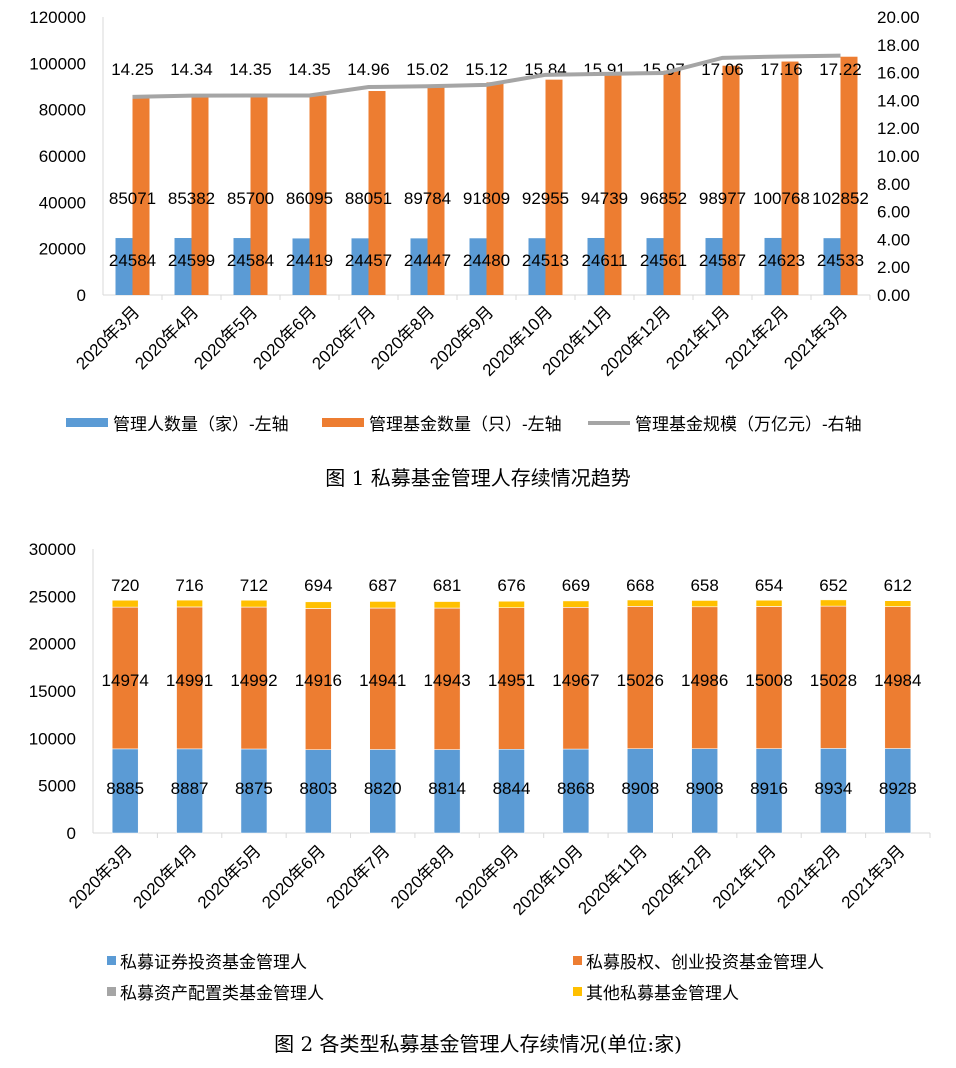 The image size is (956, 1068). What do you see at coordinates (893, 267) in the screenshot?
I see `right-tick-label: 2.00` at bounding box center [893, 267].